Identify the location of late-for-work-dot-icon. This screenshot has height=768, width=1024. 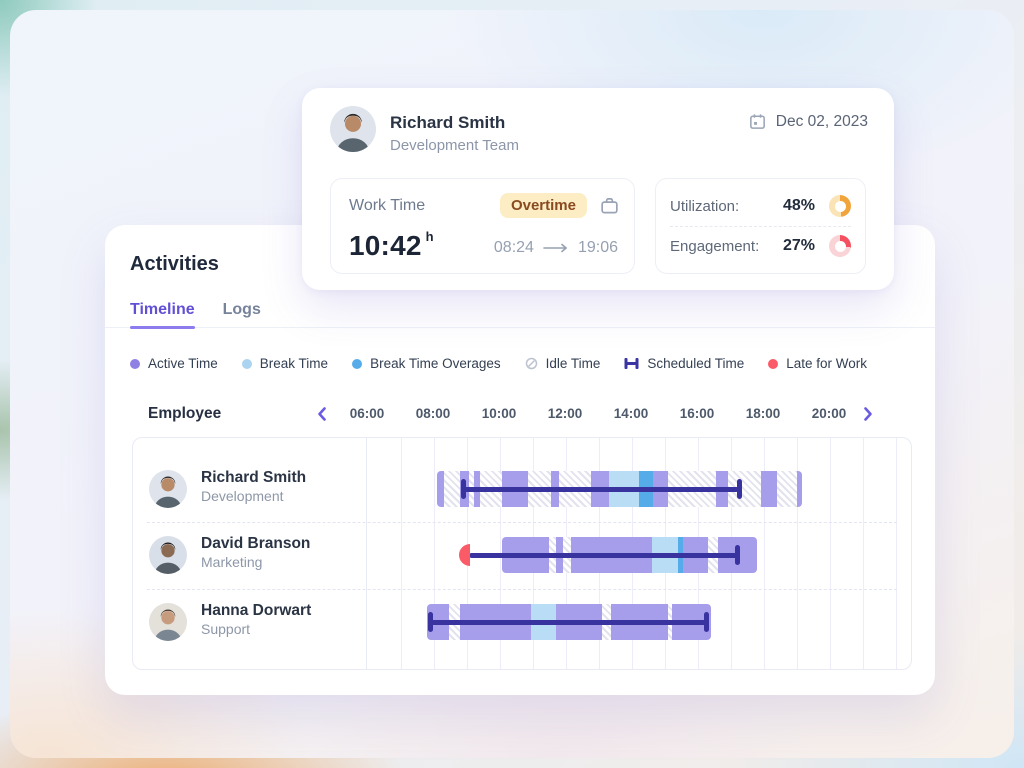
(773, 363).